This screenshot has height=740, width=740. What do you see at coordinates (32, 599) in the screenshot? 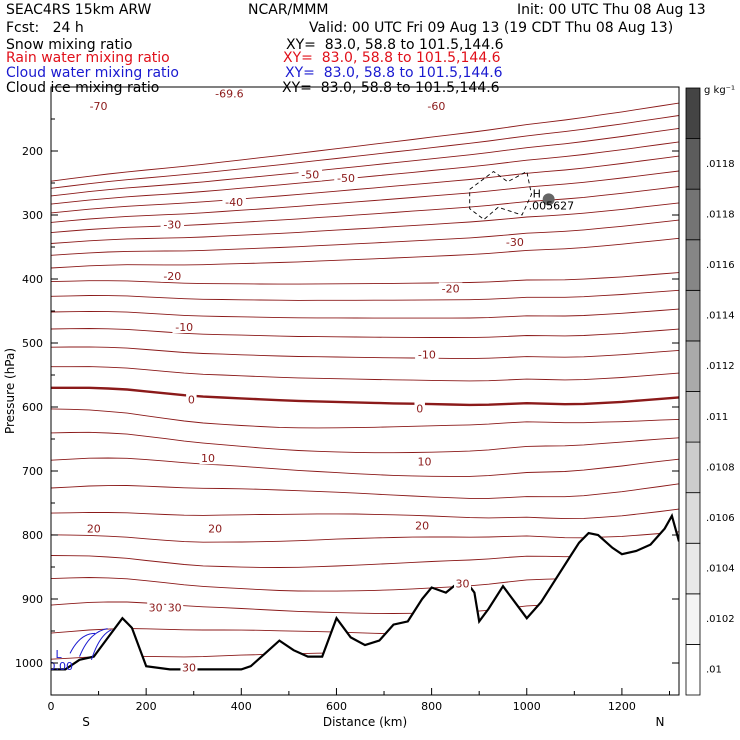
I see `y-tick-label: 900` at bounding box center [32, 599].